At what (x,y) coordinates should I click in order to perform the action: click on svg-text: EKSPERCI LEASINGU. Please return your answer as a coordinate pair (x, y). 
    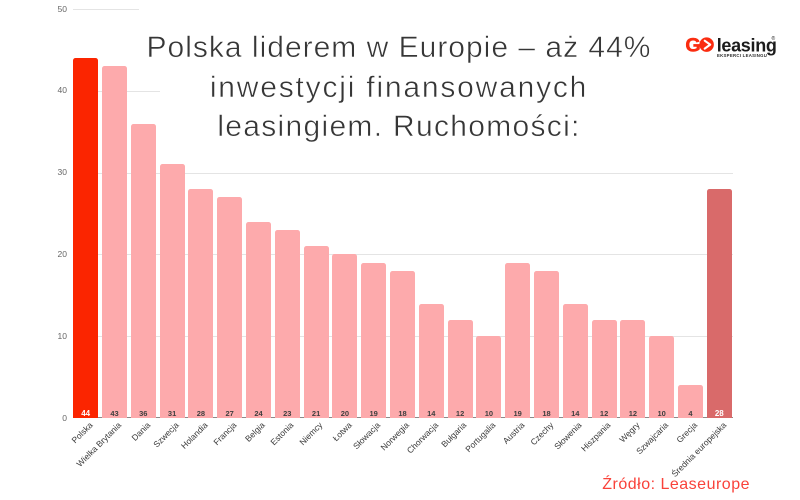
    Looking at the image, I should click on (742, 55).